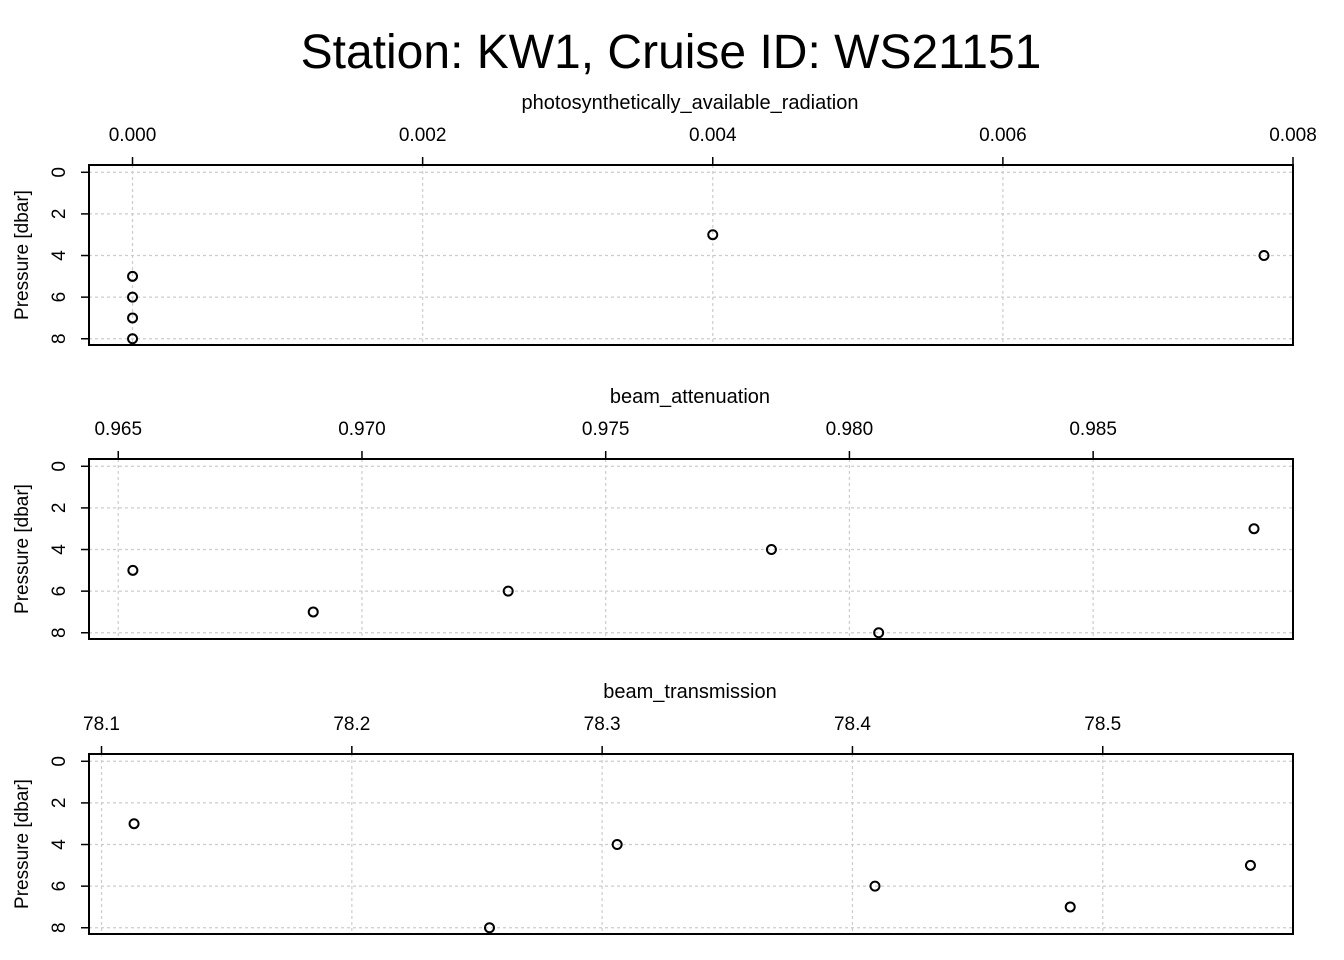  I want to click on x-tick-label: 0.000, so click(133, 135).